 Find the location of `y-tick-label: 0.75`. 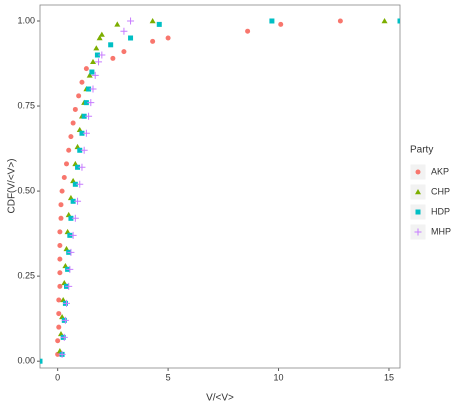

y-tick-label: 0.75 is located at coordinates (26, 105).